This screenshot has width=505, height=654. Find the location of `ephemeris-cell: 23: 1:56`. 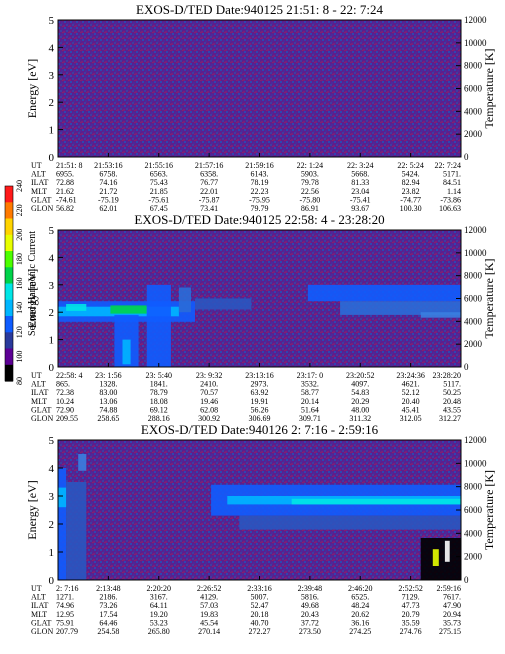

ephemeris-cell: 23: 1:56 is located at coordinates (108, 375).